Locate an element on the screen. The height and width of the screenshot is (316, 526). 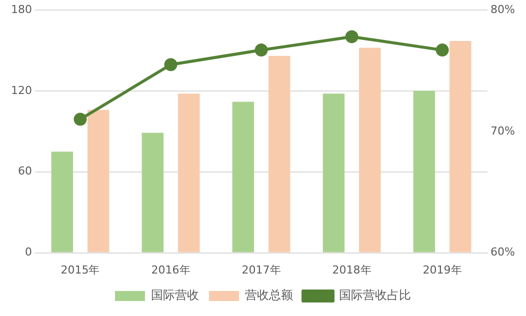
legend-label: 营收总额 is located at coordinates (269, 295).